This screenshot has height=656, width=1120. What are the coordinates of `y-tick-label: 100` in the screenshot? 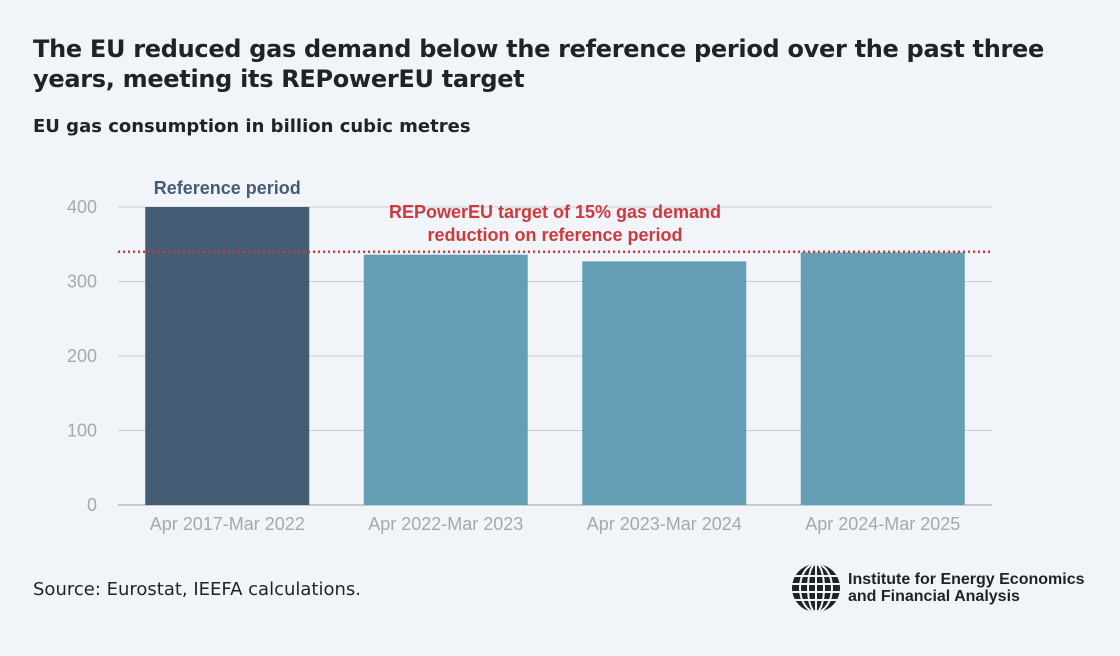 It's located at (82, 431).